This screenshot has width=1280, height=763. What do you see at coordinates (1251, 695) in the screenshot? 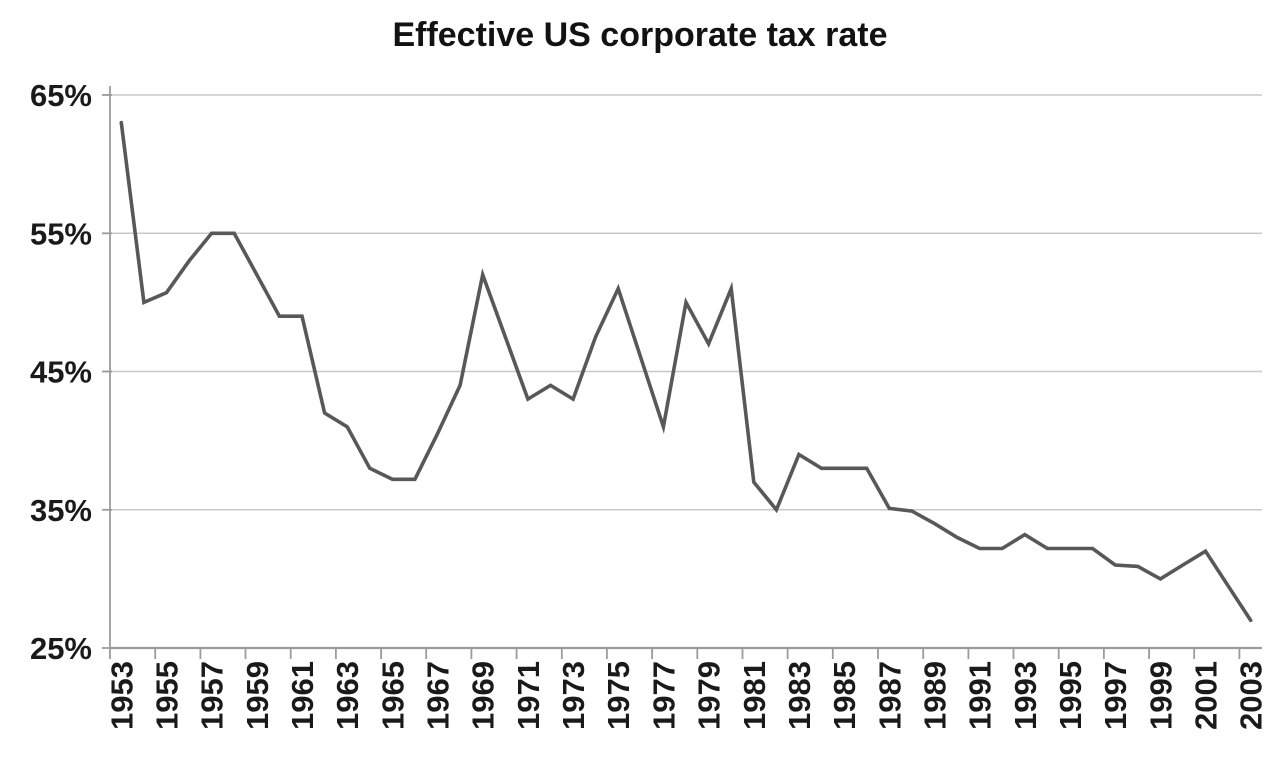
I see `x-tick-label: 2003` at bounding box center [1251, 695].